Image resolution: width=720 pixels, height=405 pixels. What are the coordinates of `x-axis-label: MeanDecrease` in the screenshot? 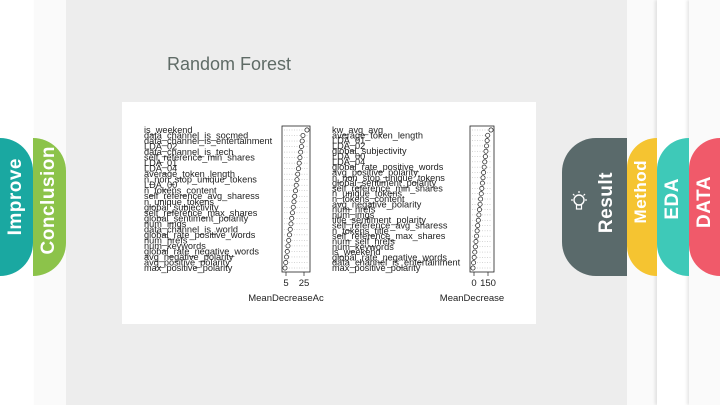 It's located at (472, 298).